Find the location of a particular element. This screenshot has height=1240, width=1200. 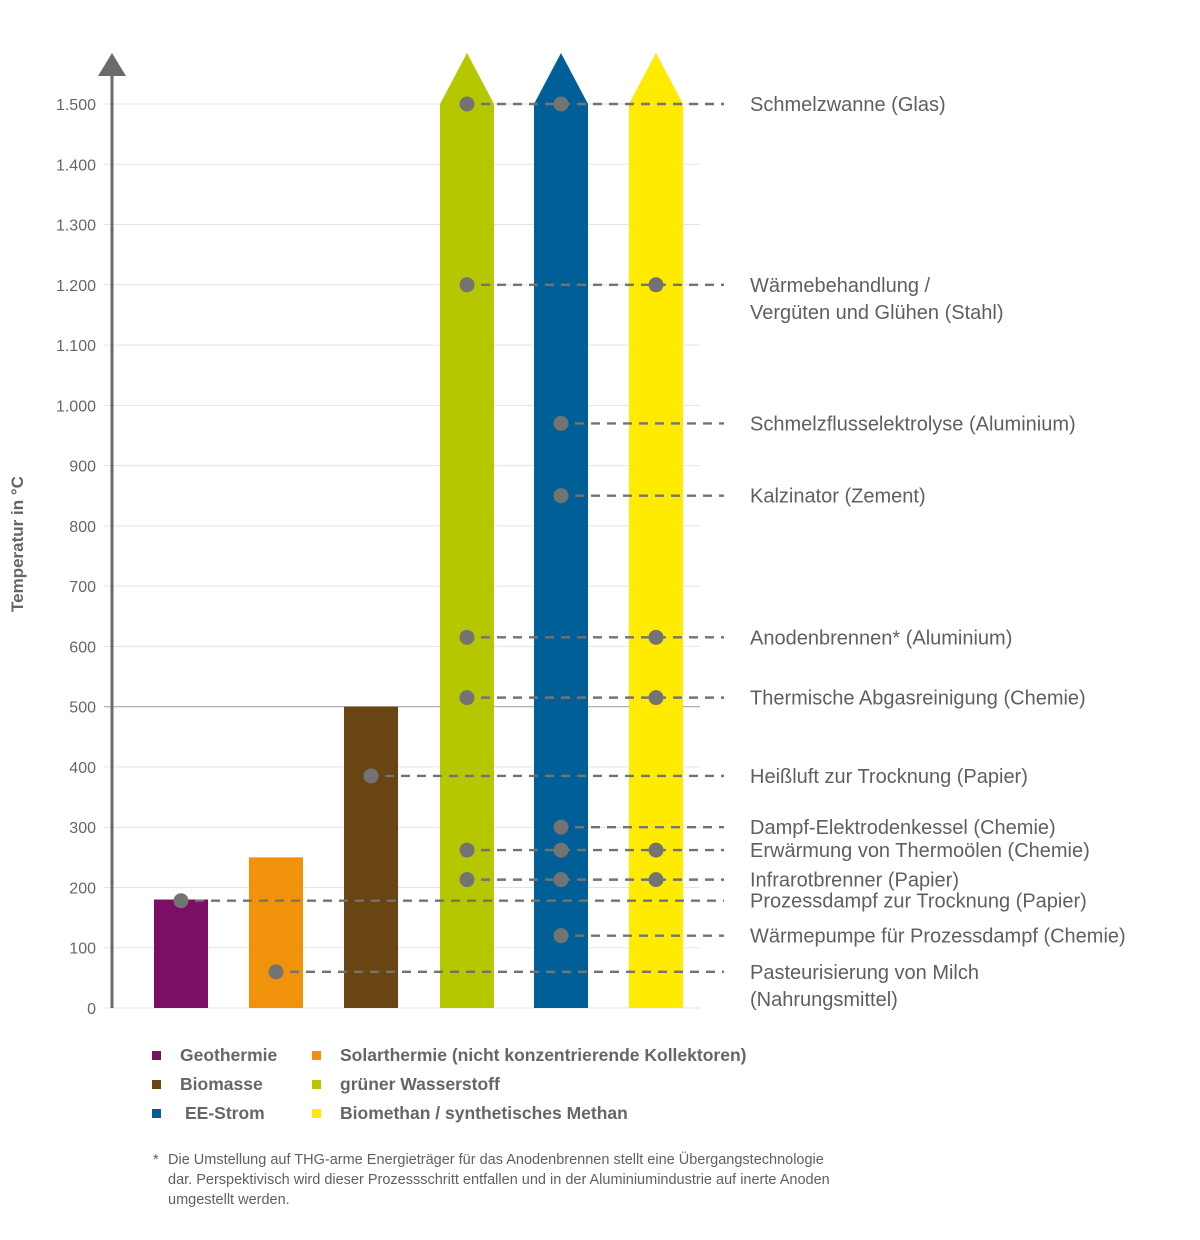

legend-item-biomasse: Biomasse is located at coordinates (231, 1084).